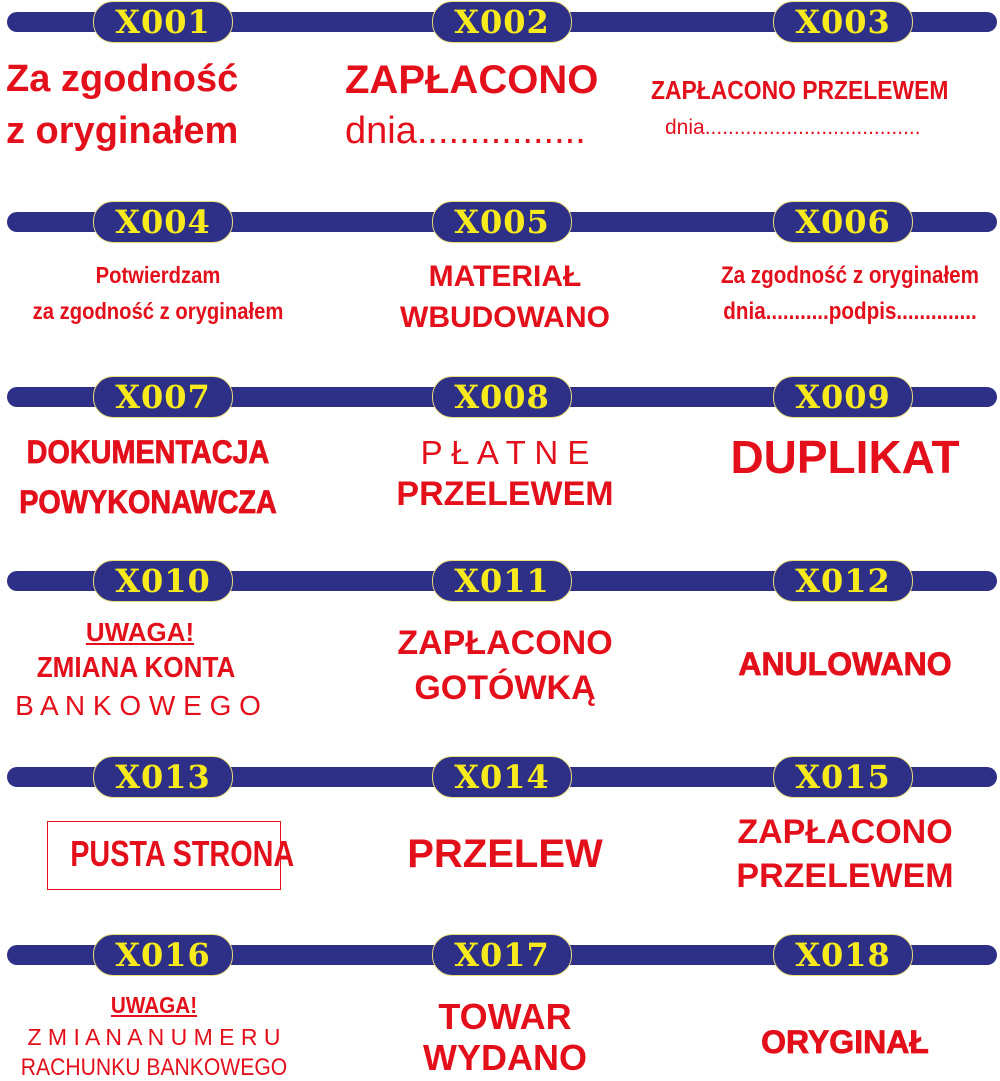  I want to click on stamp-code: X016, so click(163, 955).